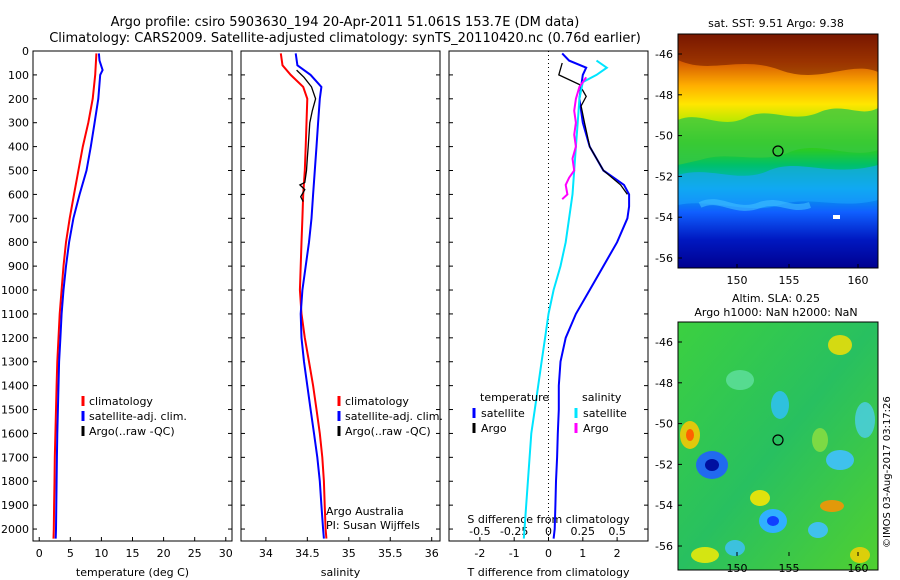  What do you see at coordinates (602, 397) in the screenshot?
I see `legend-header: salinity` at bounding box center [602, 397].